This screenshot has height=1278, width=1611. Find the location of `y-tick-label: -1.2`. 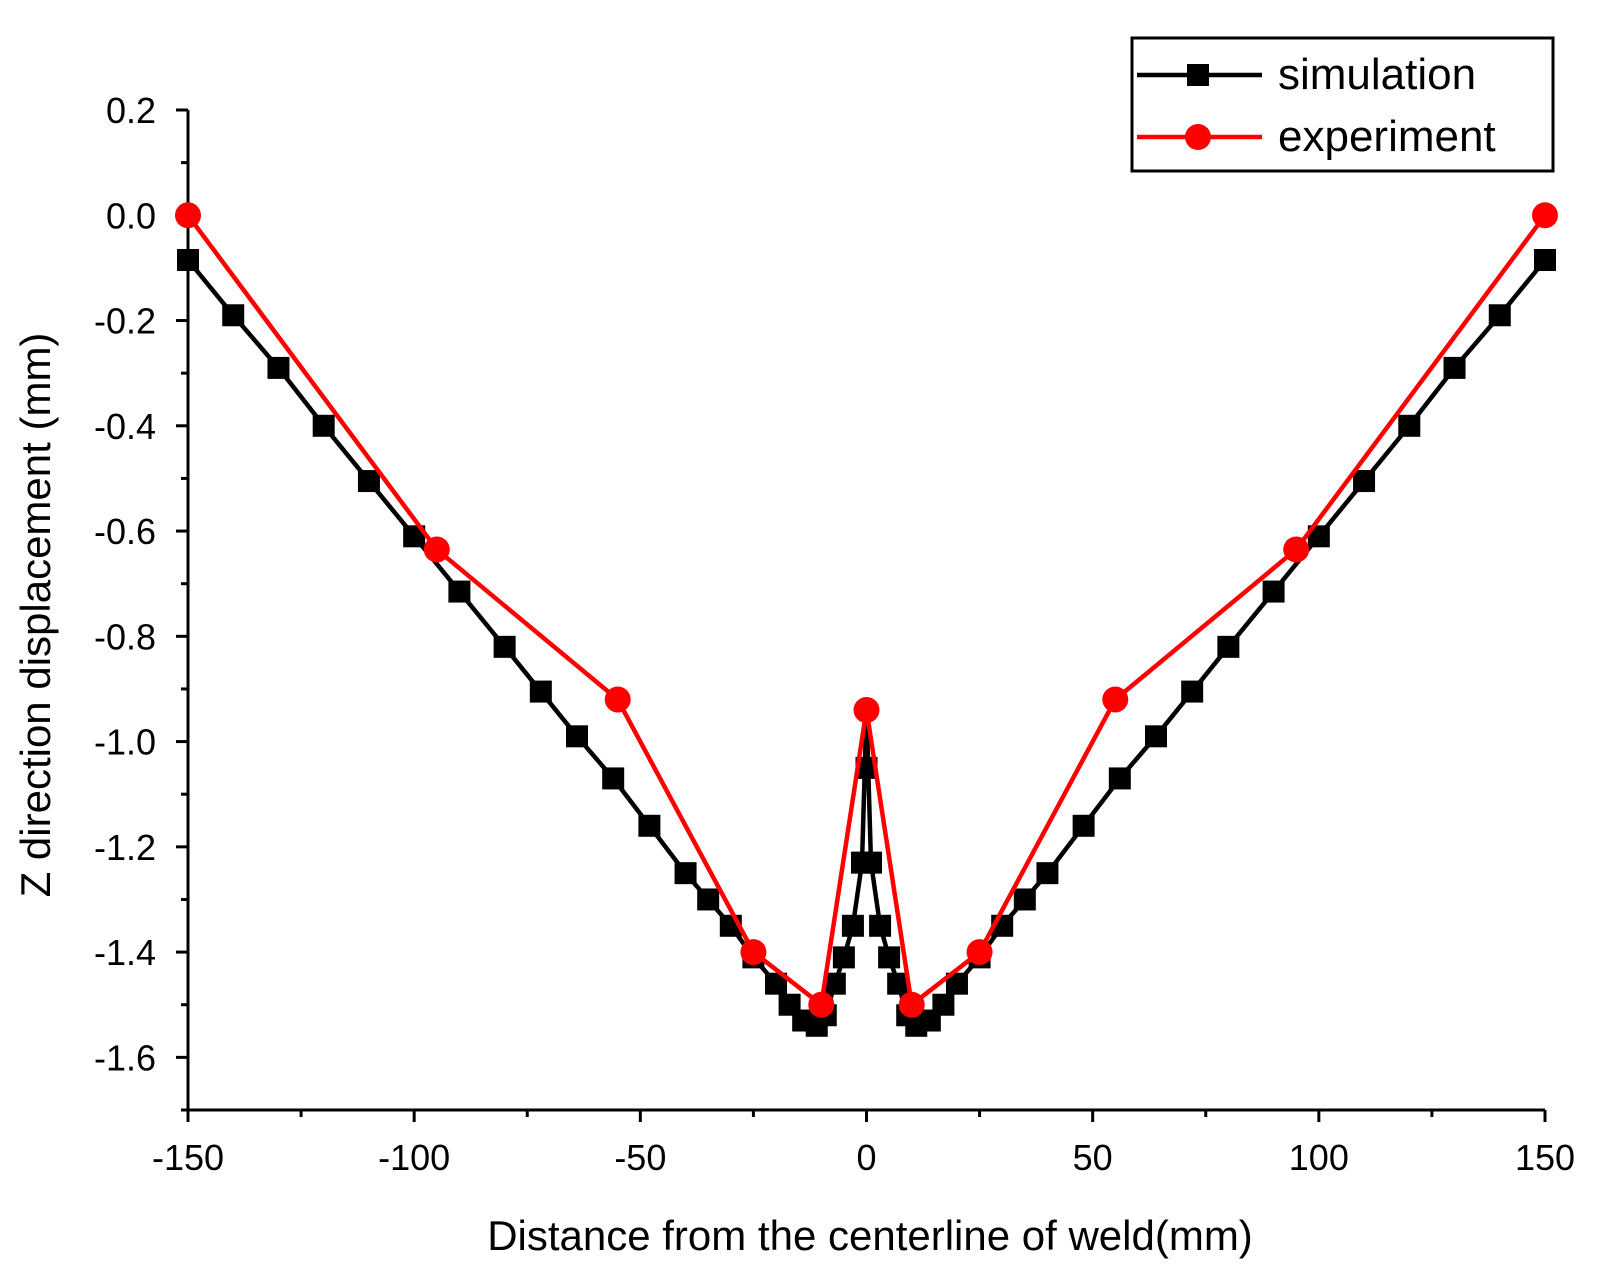

y-tick-label: -1.2 is located at coordinates (125, 847).